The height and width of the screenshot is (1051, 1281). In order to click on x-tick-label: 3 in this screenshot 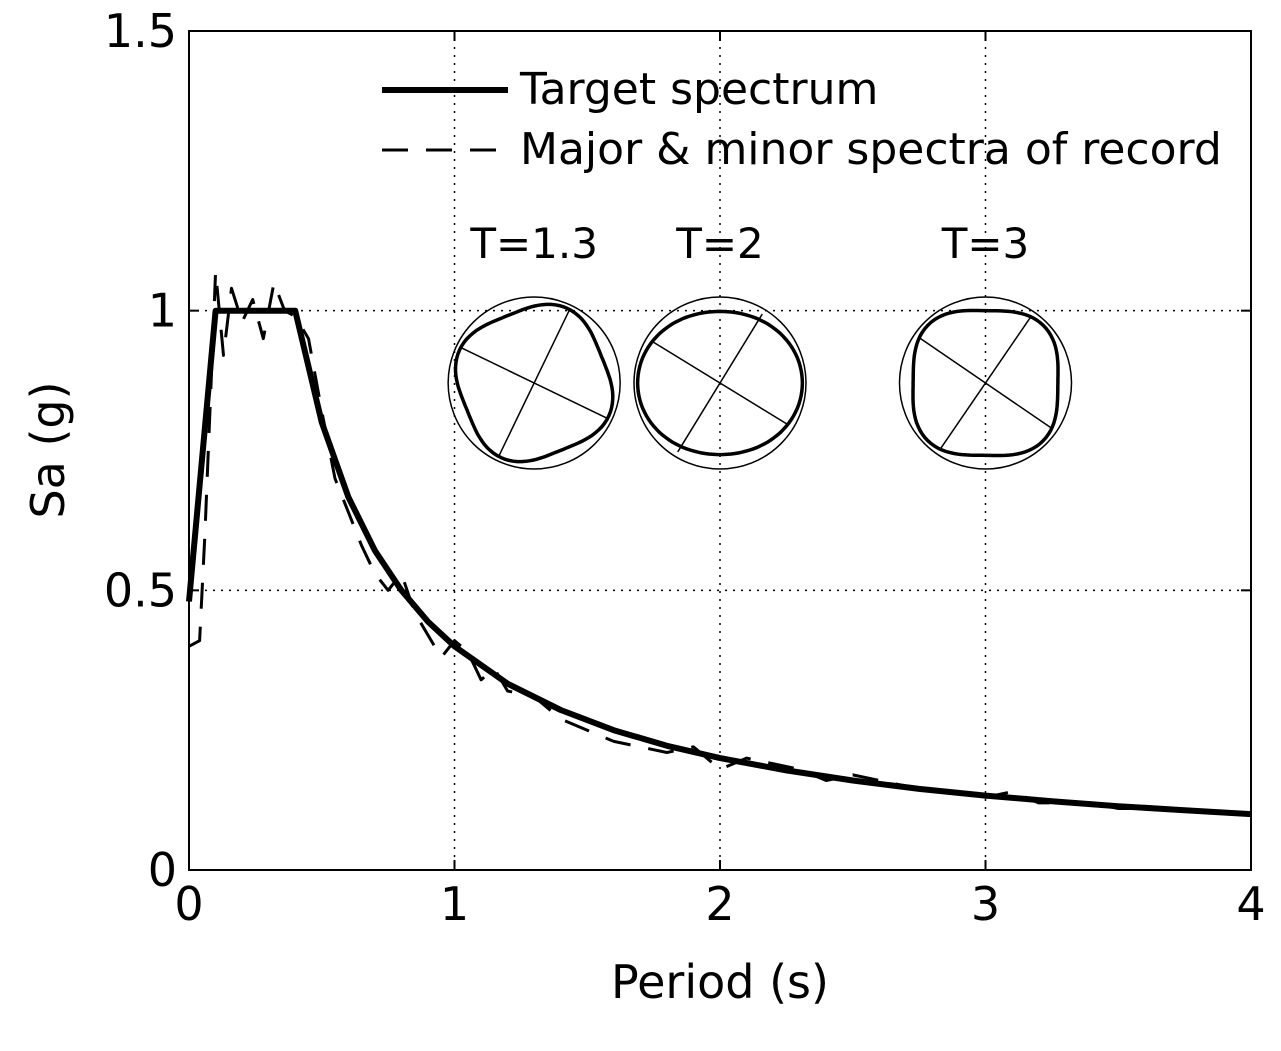, I will do `click(985, 904)`.